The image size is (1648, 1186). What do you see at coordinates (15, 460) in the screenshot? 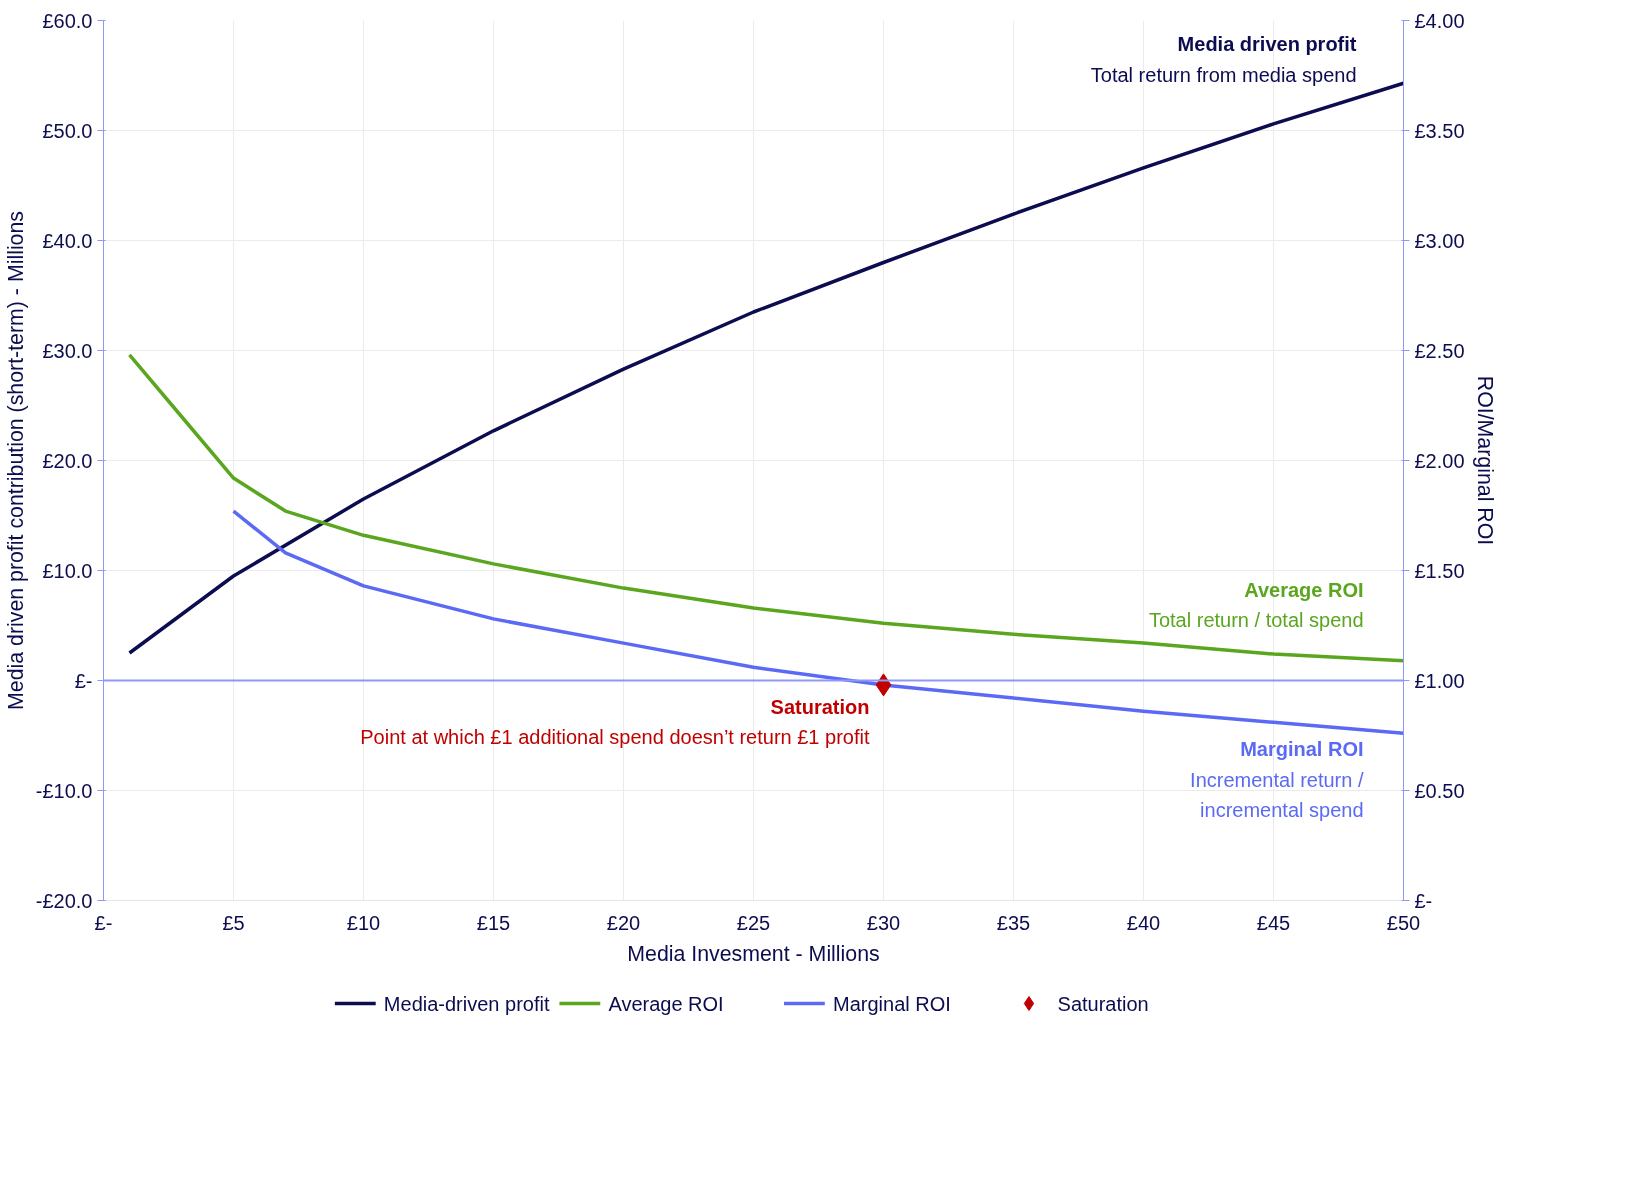
I see `y-axis-title: Media driven profit contribution (short-term) - Millions` at bounding box center [15, 460].